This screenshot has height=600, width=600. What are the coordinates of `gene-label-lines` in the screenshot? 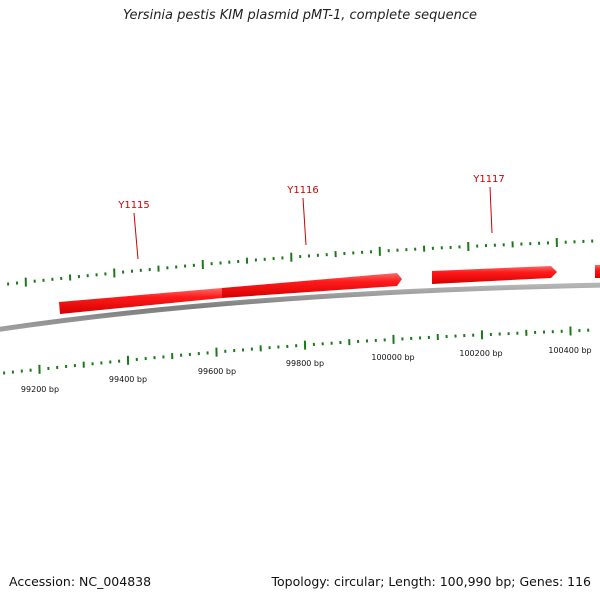 It's located at (313, 223).